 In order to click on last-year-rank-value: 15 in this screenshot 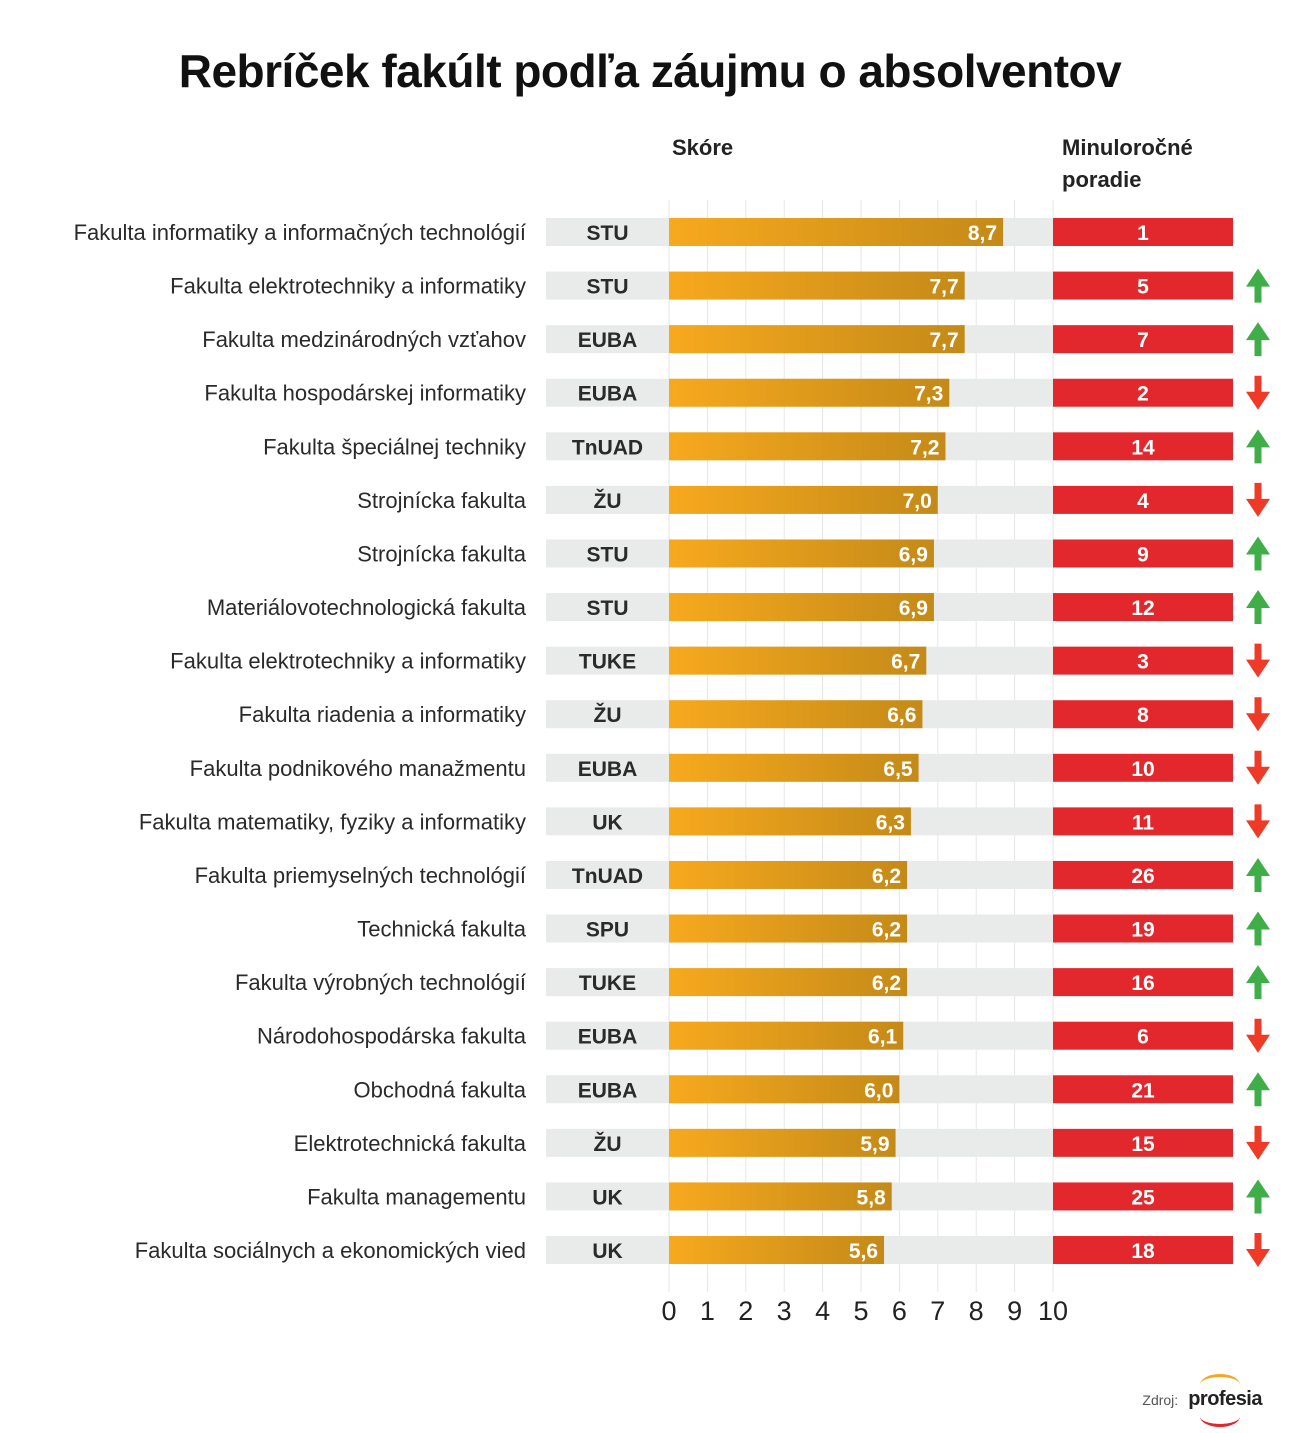, I will do `click(1143, 1144)`.